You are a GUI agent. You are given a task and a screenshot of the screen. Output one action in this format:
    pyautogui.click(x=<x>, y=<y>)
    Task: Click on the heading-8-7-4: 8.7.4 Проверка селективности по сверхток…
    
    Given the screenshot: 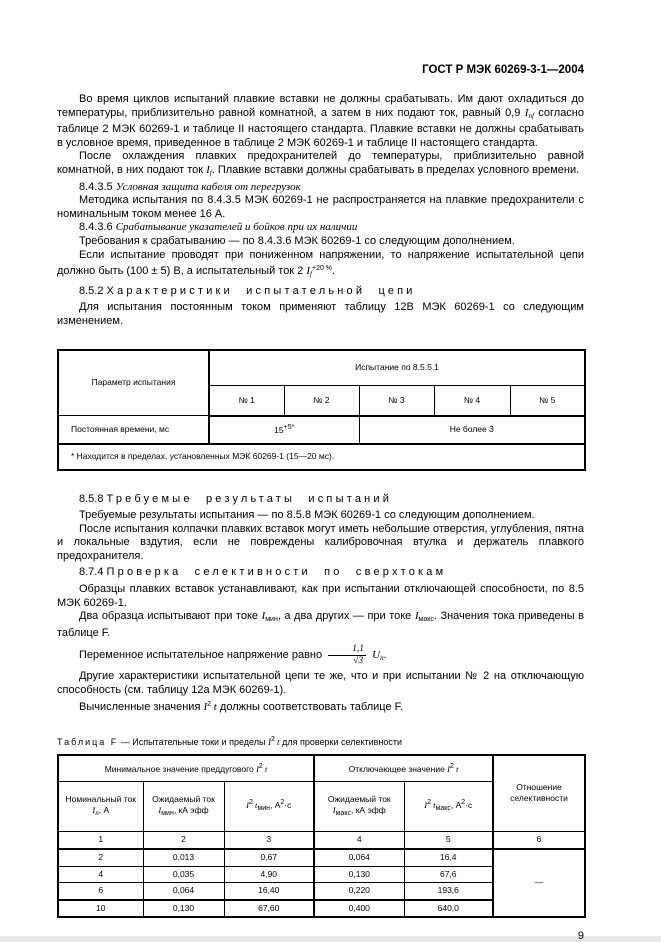 What is the action you would take?
    pyautogui.click(x=263, y=572)
    